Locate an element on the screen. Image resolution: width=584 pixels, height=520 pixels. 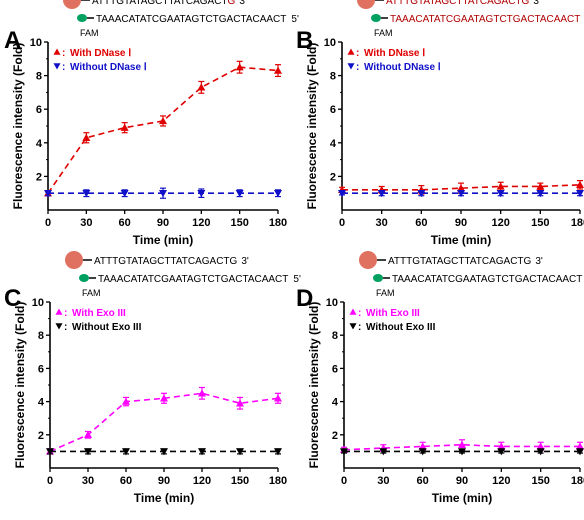
x-tick-label: 180 is located at coordinates (577, 223).